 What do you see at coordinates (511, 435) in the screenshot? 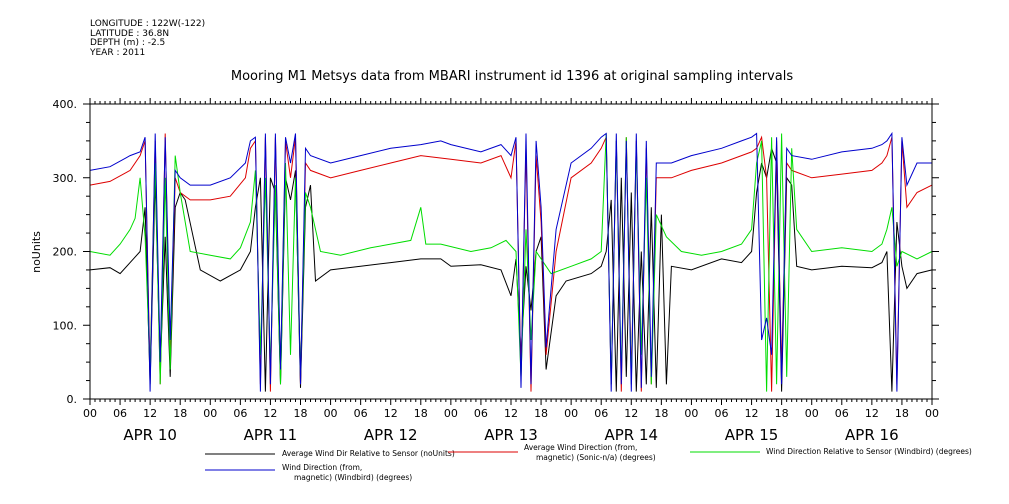
I see `day-label: APR 13` at bounding box center [511, 435].